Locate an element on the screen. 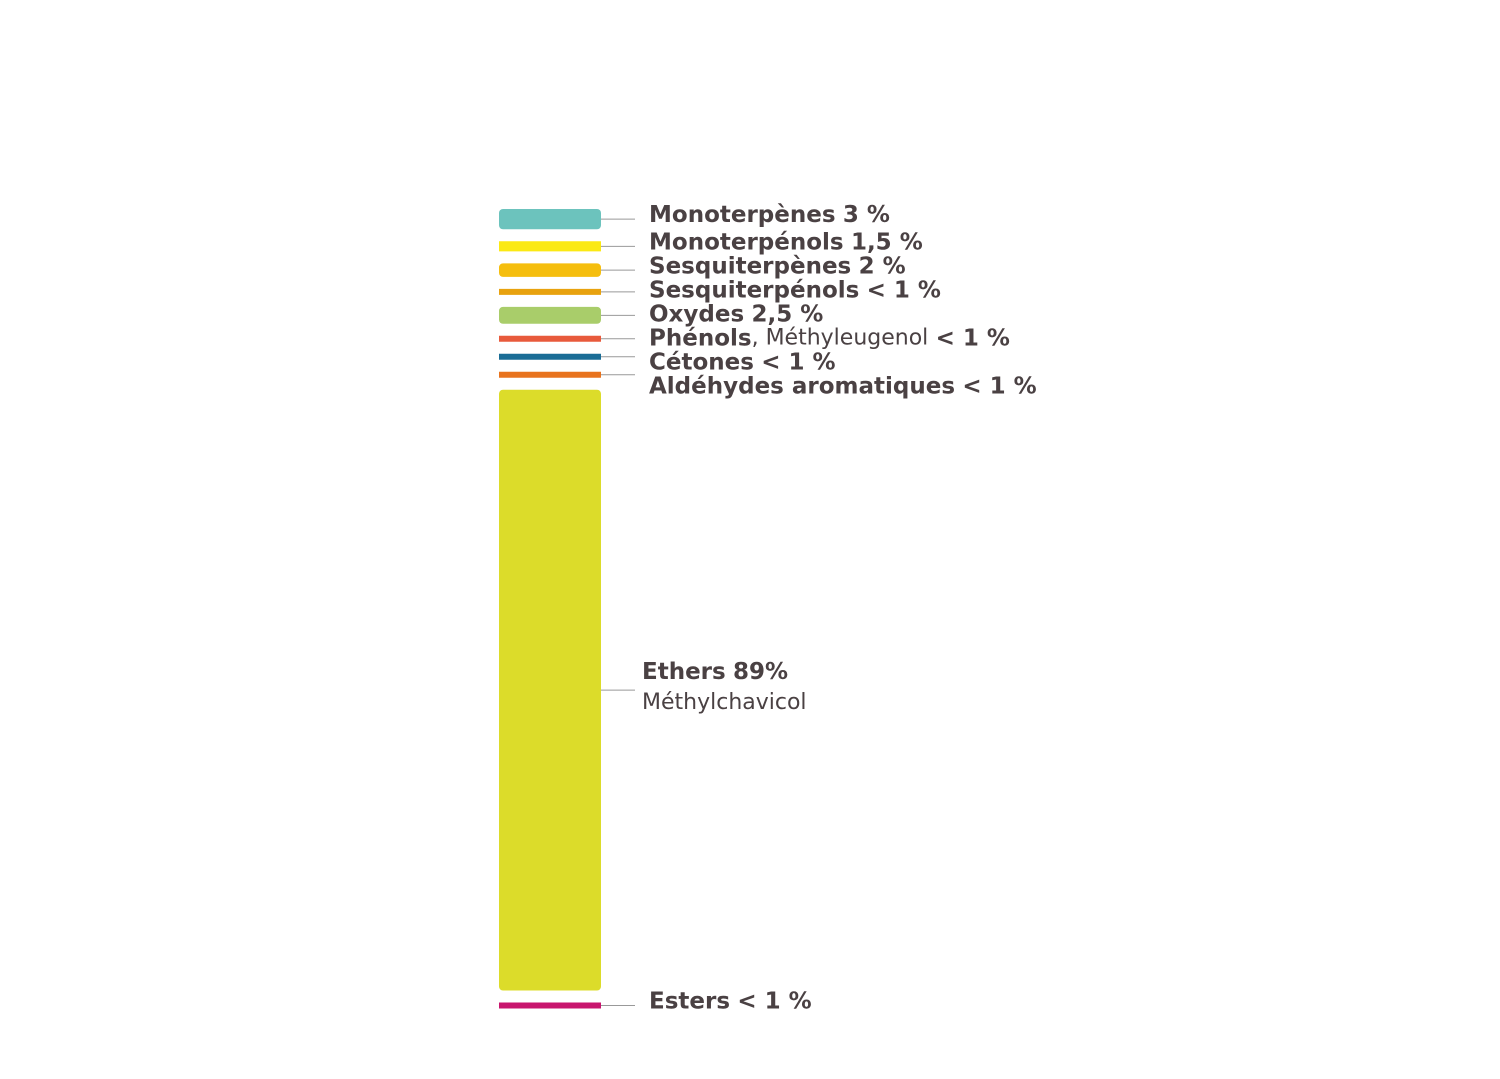  segment-name: Oxydes is located at coordinates (696, 314).